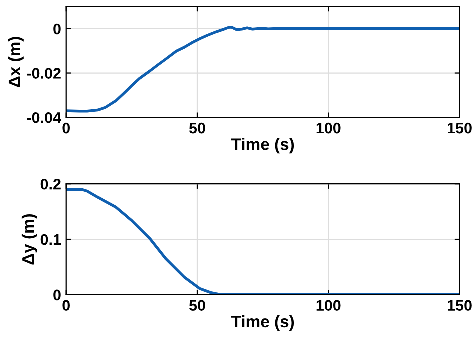 The height and width of the screenshot is (339, 474). I want to click on y-tick-label: 0.2, so click(50, 184).